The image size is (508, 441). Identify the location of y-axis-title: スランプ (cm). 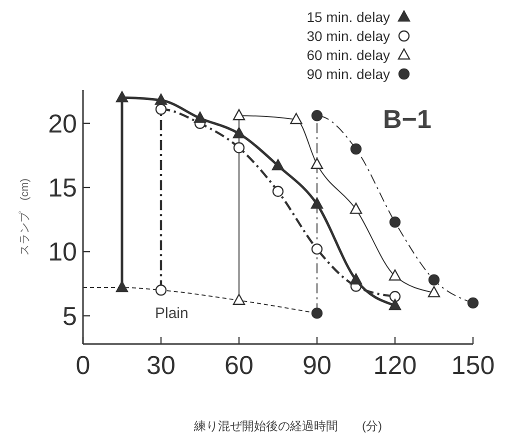
(24, 217).